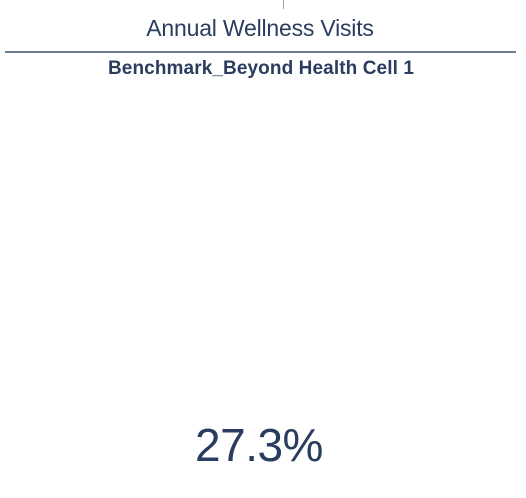 The image size is (526, 498). I want to click on top-tick-mark, so click(283, 4).